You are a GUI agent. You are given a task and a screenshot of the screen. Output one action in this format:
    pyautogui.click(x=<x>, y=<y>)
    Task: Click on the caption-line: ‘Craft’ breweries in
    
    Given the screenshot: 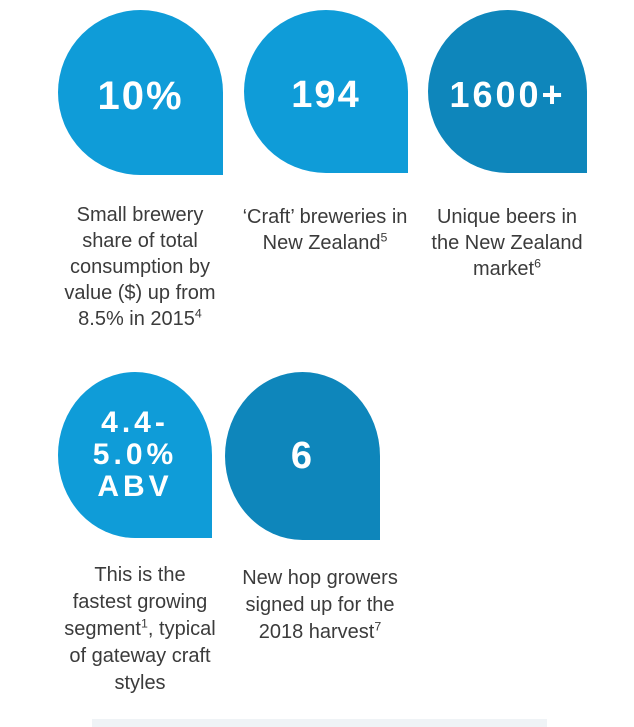 What is the action you would take?
    pyautogui.click(x=325, y=217)
    